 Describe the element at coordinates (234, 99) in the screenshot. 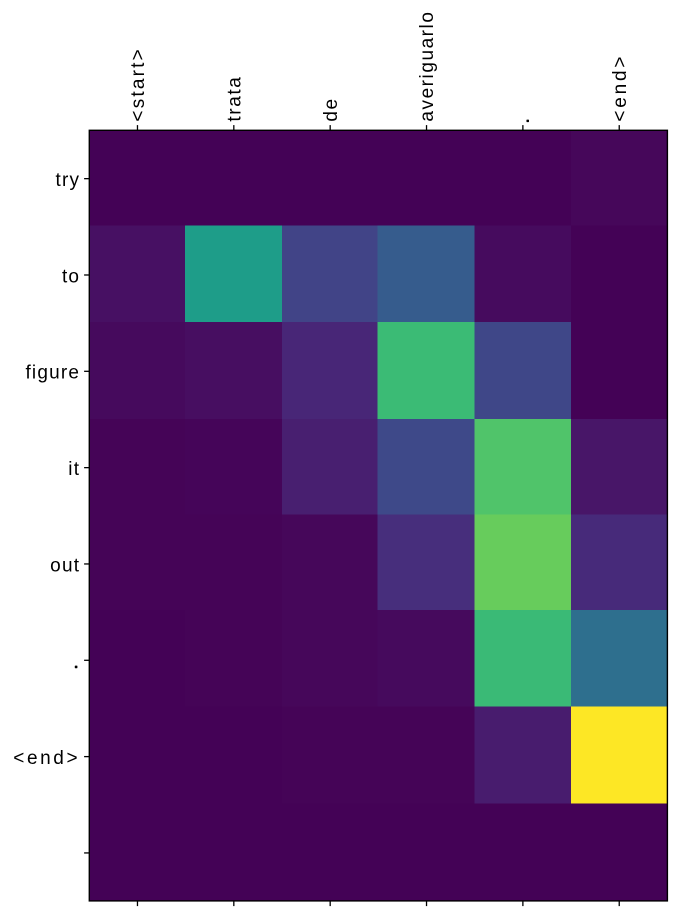

I see `svg-text: trata` at that location.